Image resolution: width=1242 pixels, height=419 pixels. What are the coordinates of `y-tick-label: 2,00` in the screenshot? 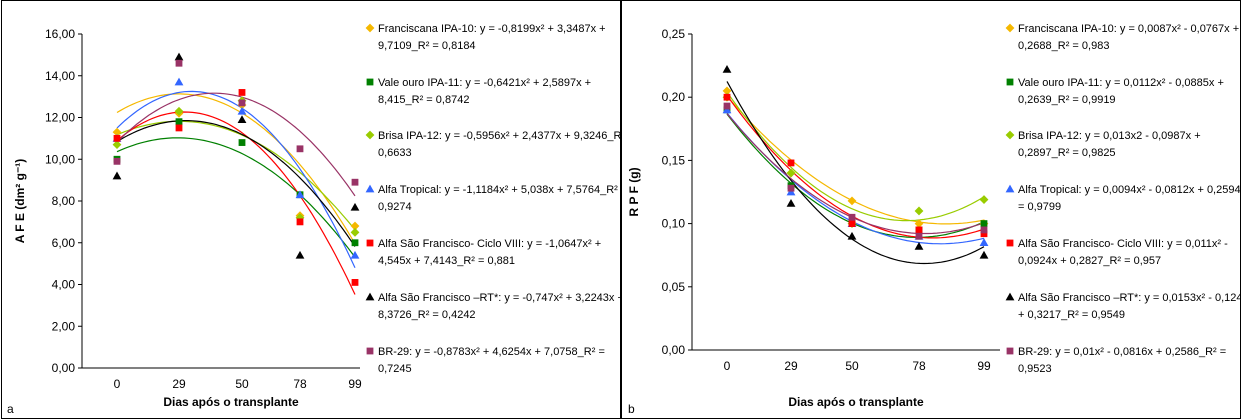 It's located at (64, 326).